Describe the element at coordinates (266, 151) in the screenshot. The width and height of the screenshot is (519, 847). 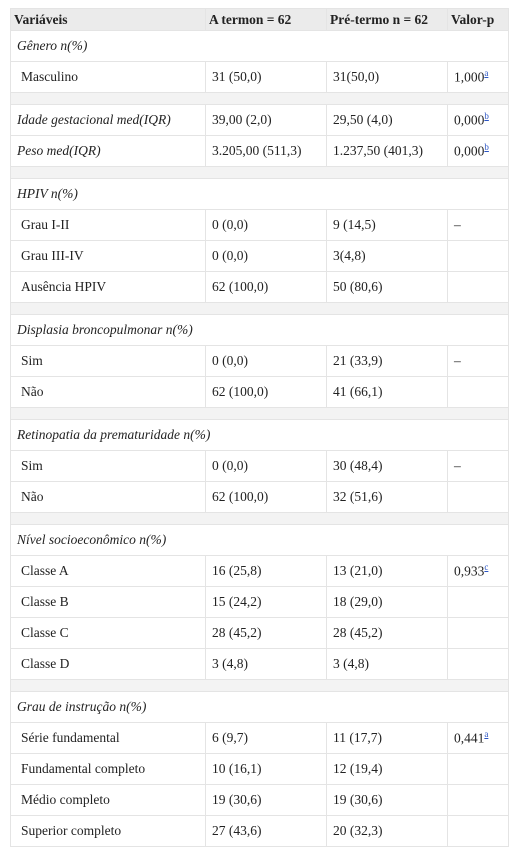
I see `cell: 3.205,00 (511,3)` at that location.